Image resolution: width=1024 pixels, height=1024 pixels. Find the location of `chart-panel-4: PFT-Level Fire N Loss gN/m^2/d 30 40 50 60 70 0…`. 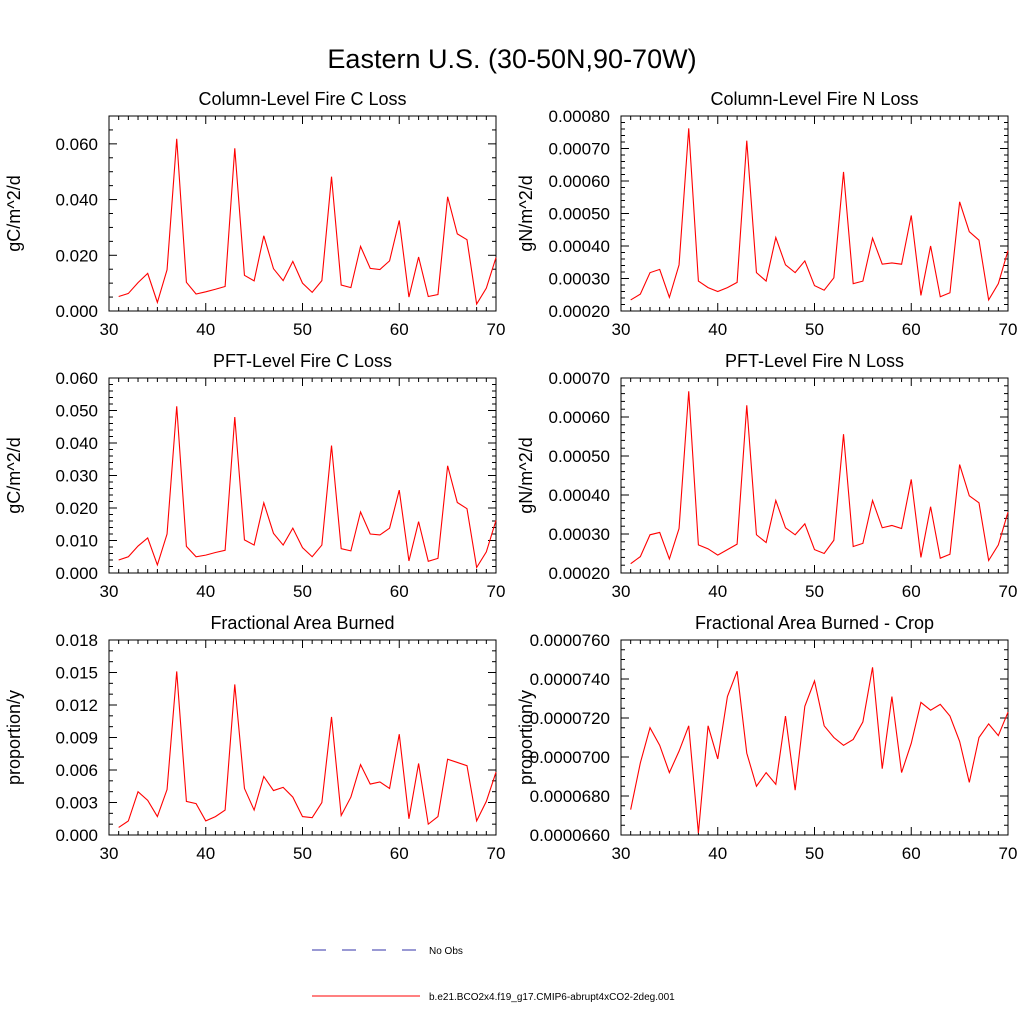

chart-panel-4: PFT-Level Fire N Loss gN/m^2/d 30 40 50 60 70 0… is located at coordinates (766, 476).